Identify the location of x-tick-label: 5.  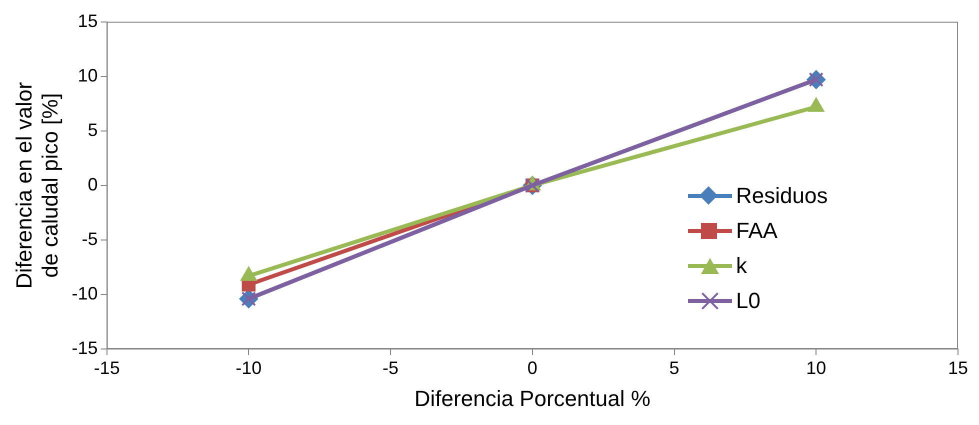
(674, 368).